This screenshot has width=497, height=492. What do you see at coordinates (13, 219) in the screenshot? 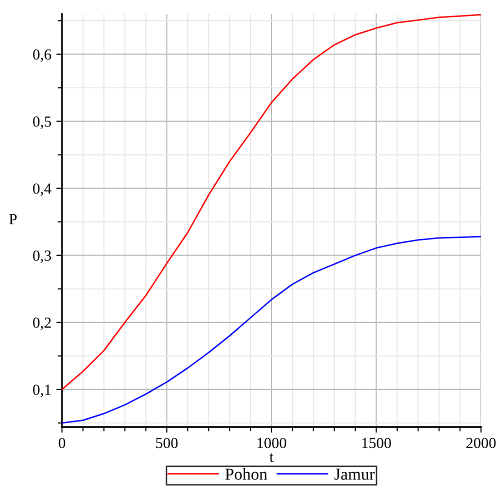
I see `y-axis-title: P` at bounding box center [13, 219].